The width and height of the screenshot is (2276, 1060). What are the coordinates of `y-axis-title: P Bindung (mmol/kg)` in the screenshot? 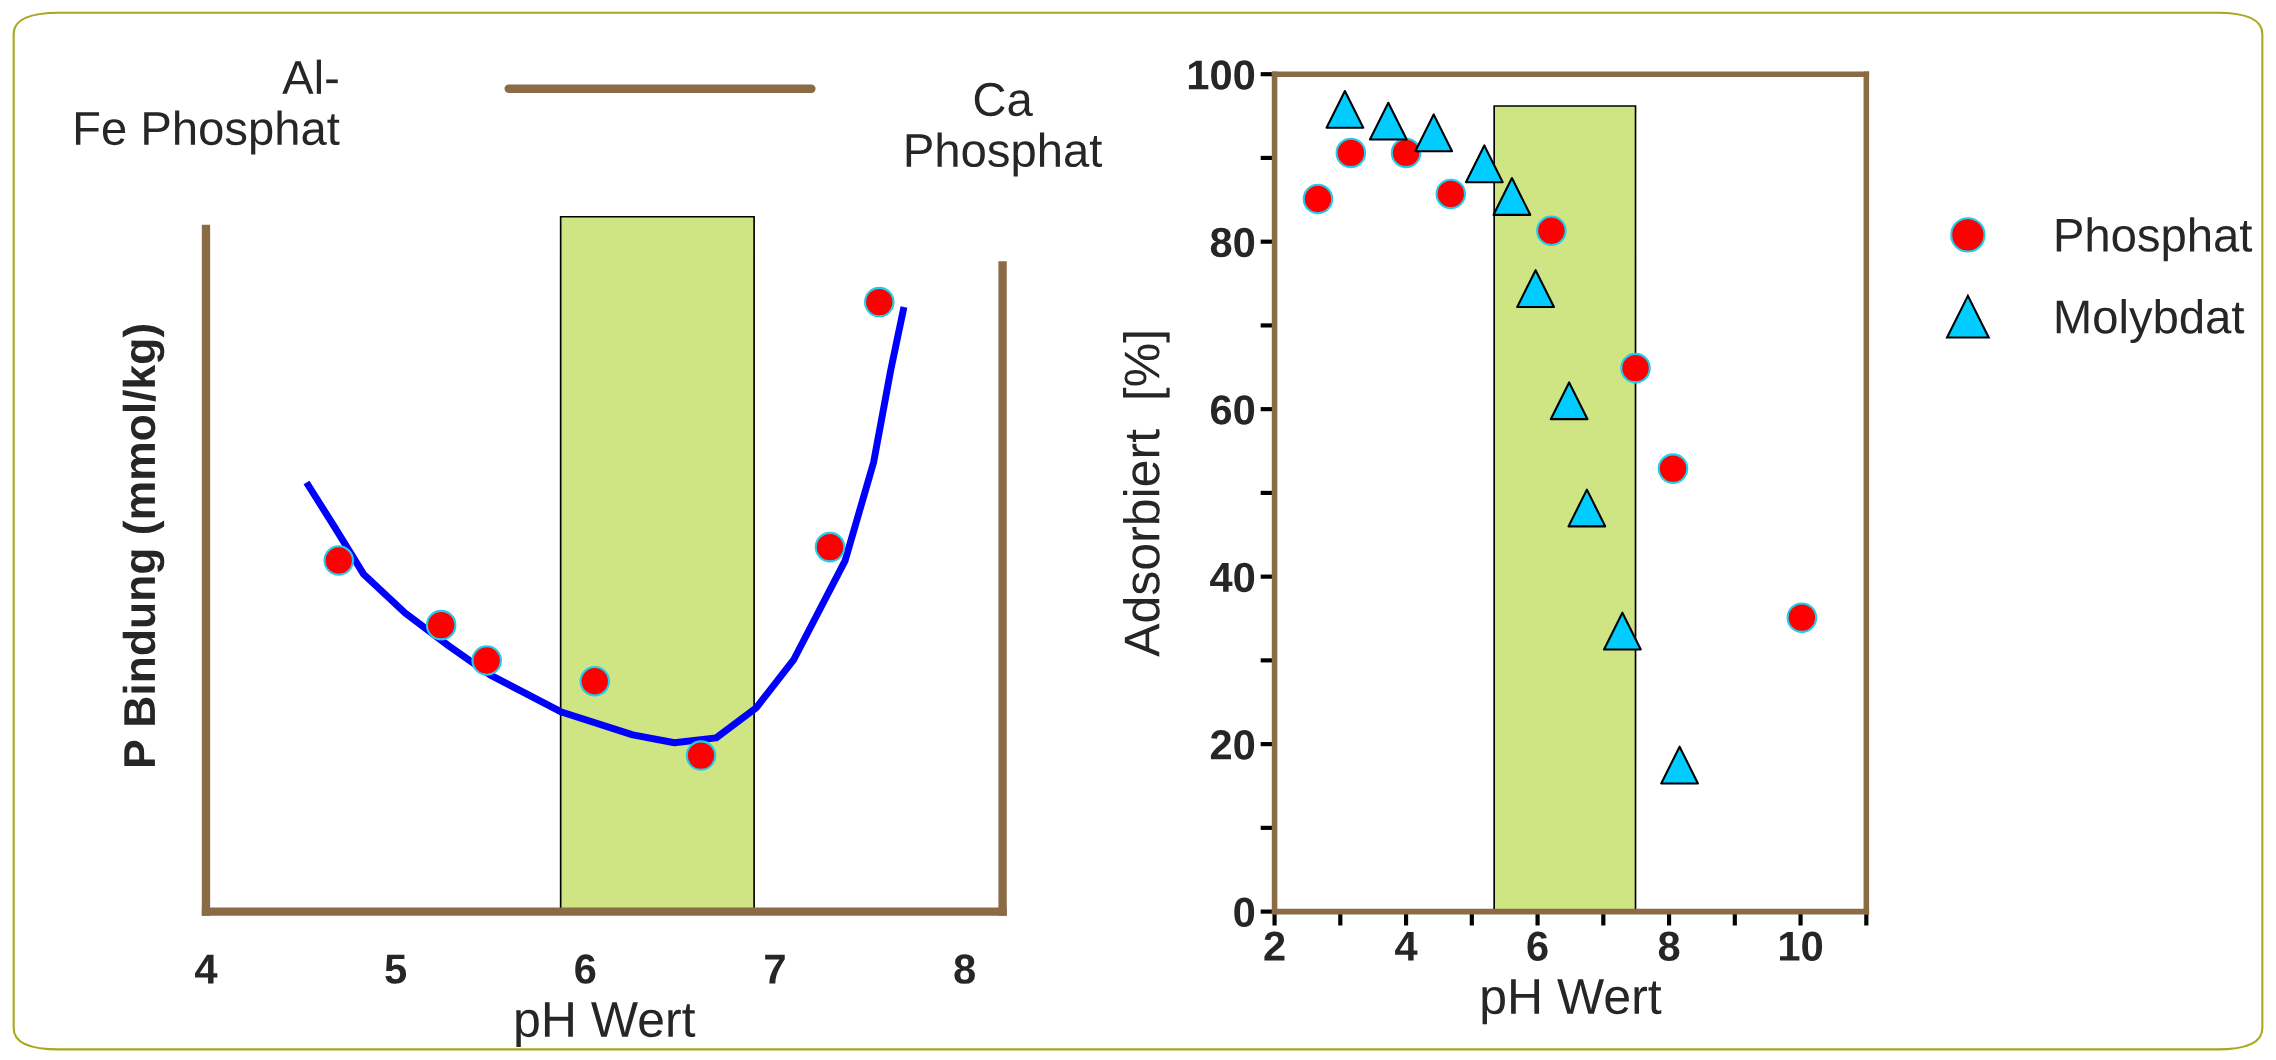 It's located at (143, 545).